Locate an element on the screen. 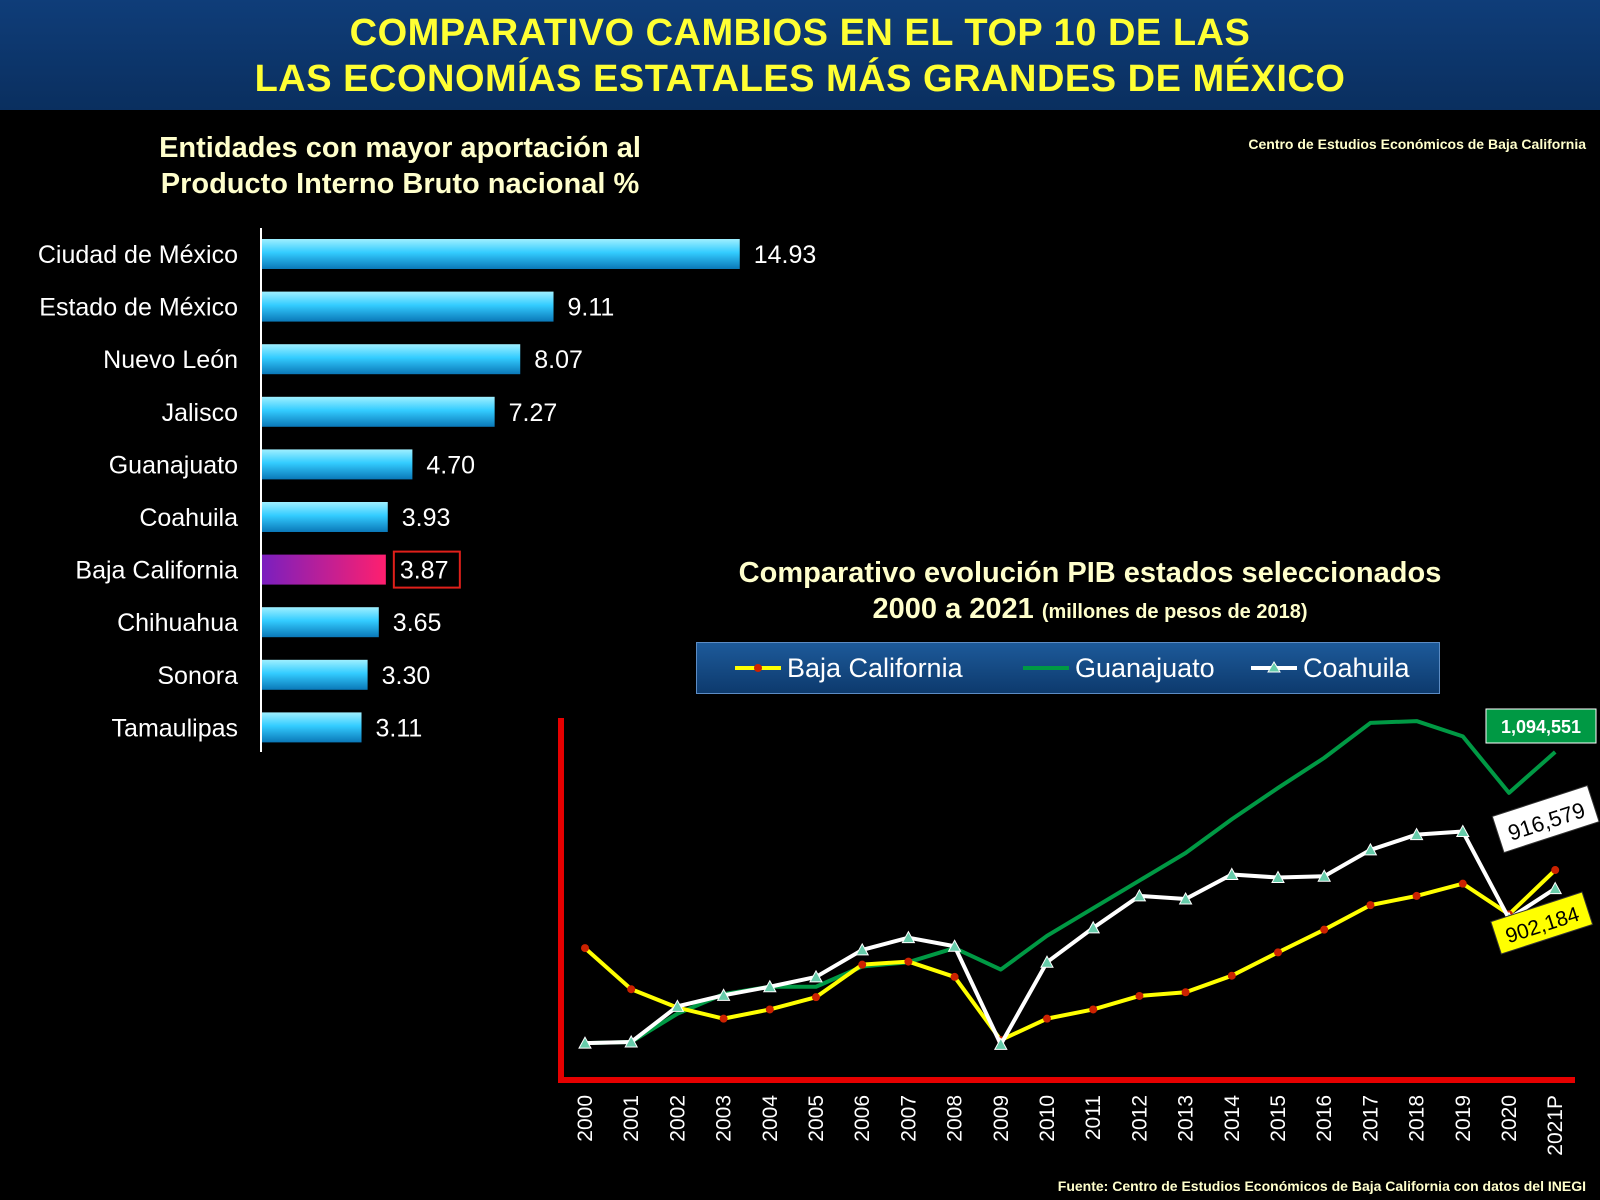 This screenshot has width=1600, height=1200. bar-category-label-sonora: Sonora is located at coordinates (197, 676).